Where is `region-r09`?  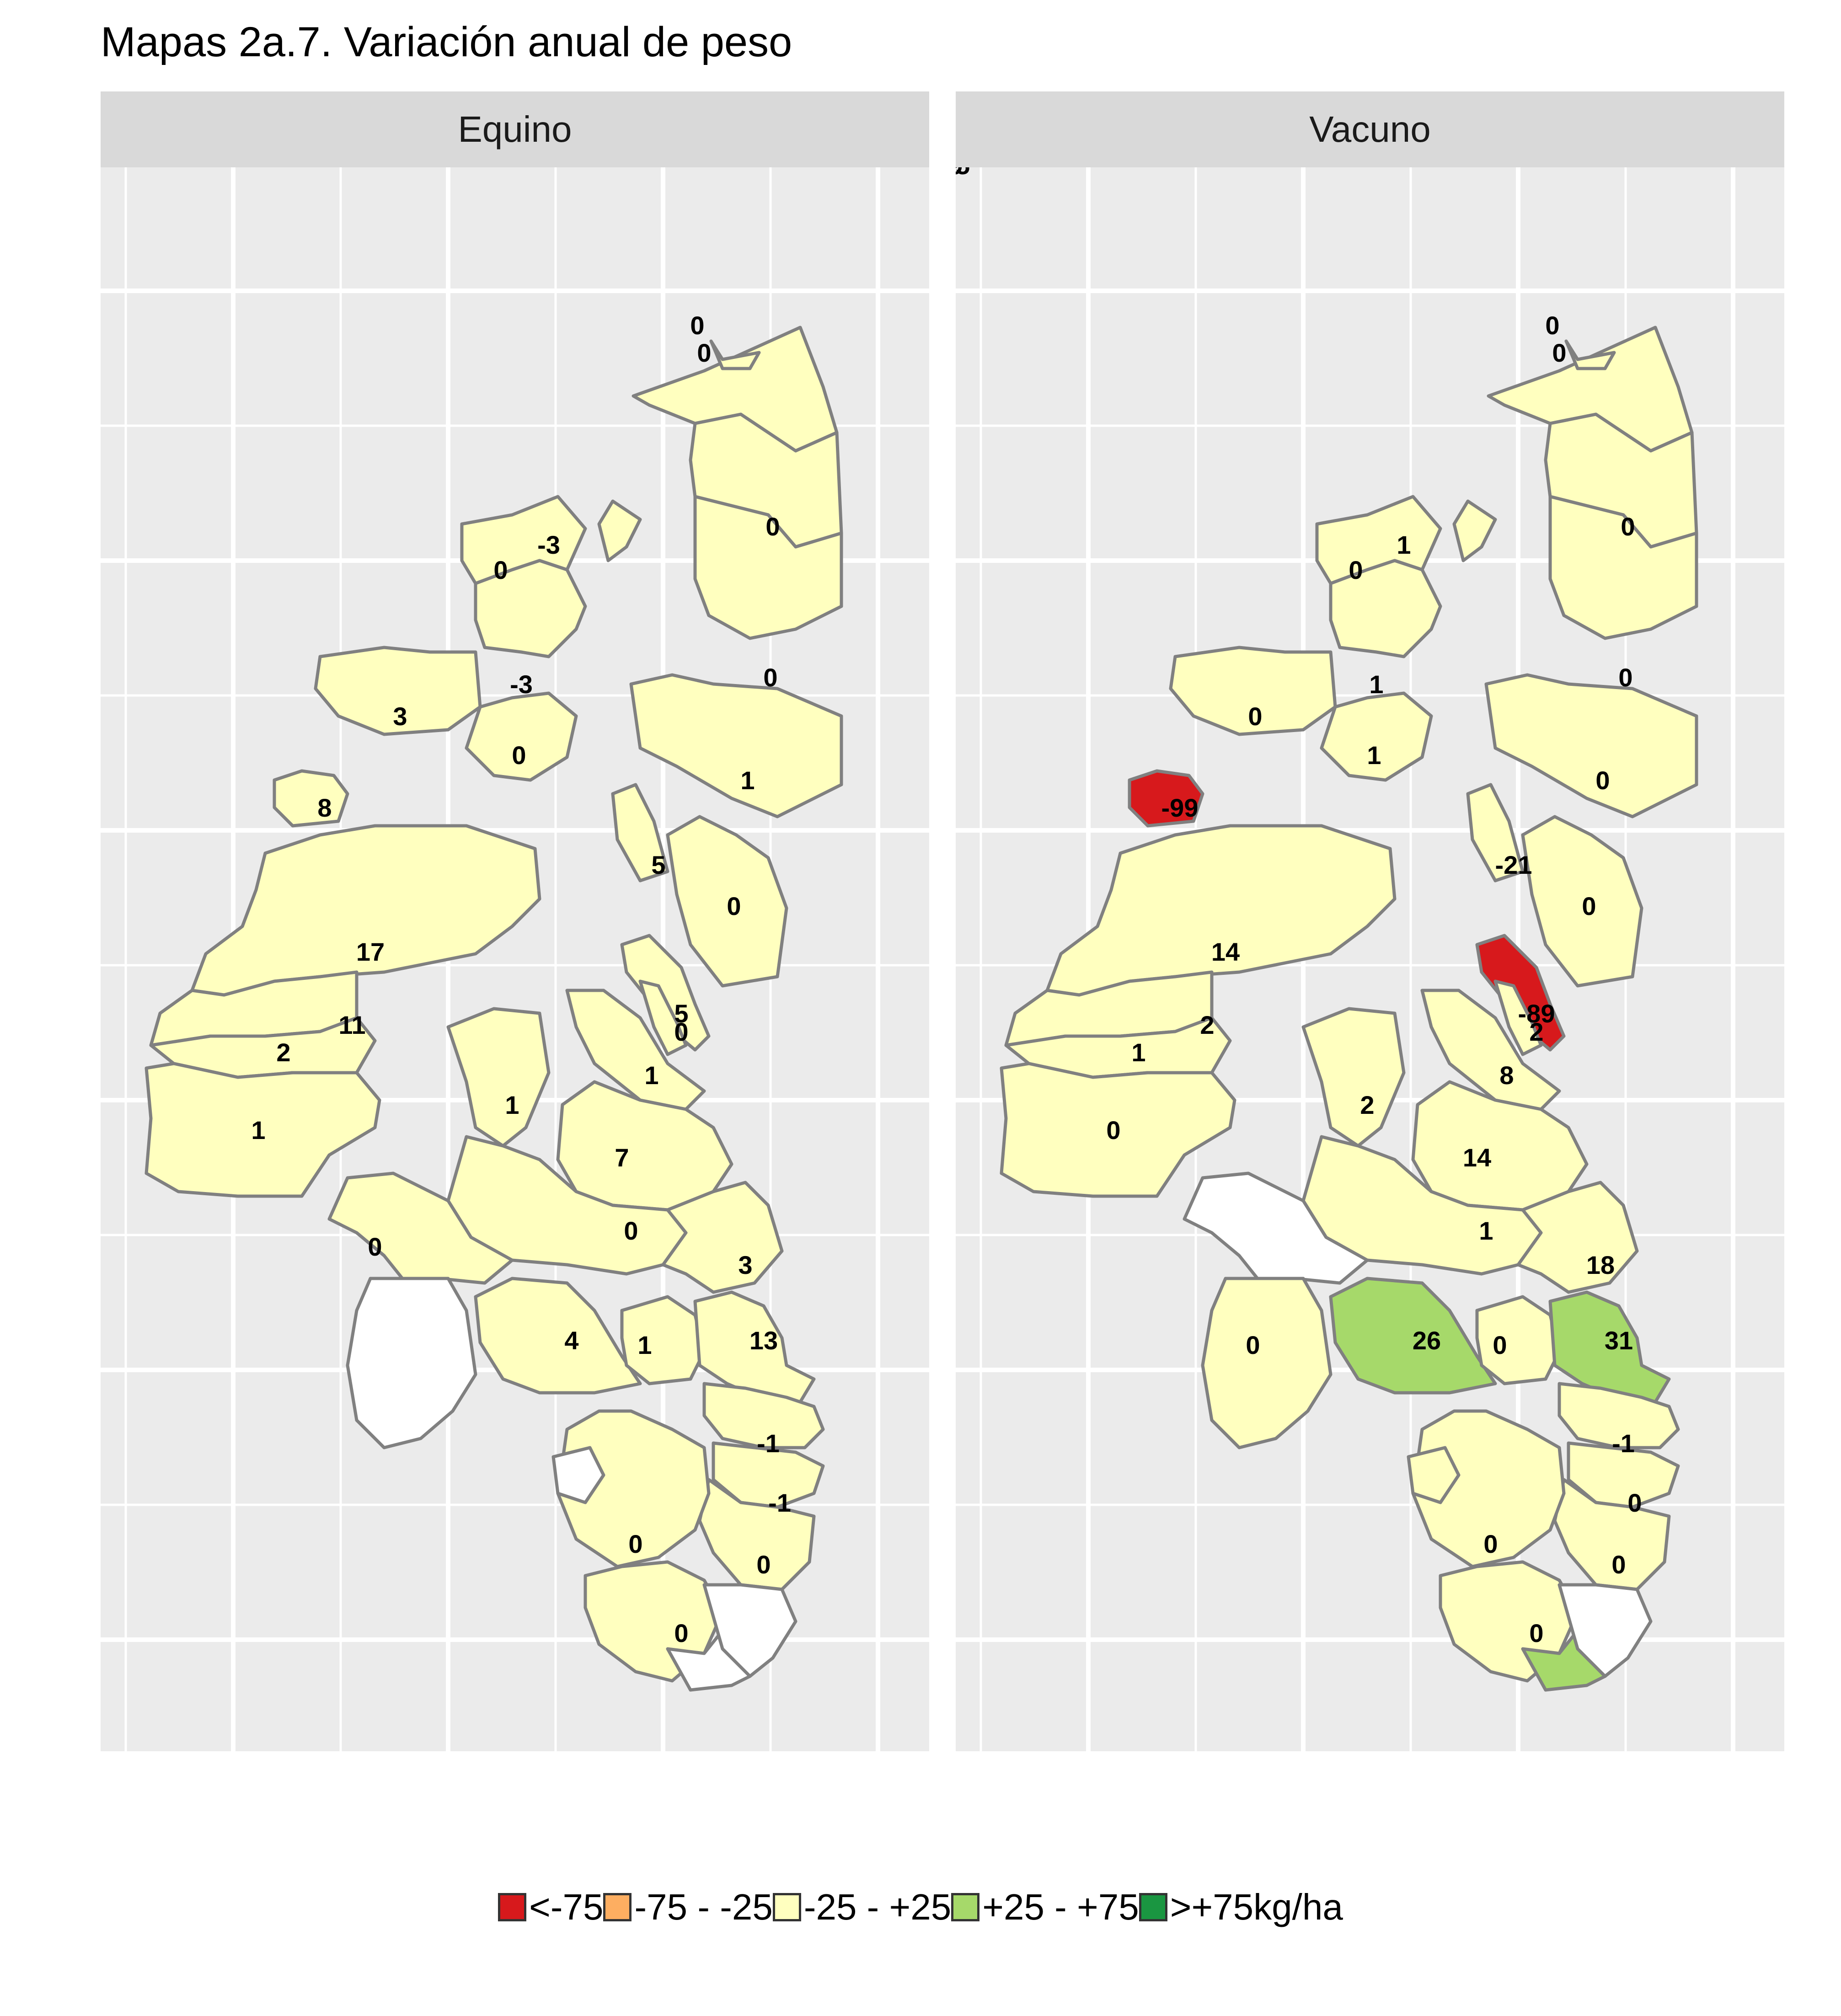
region-r09 is located at coordinates (1377, 736).